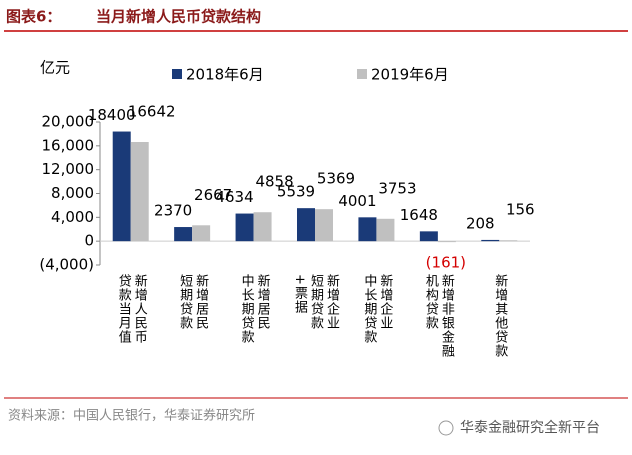  What do you see at coordinates (213, 195) in the screenshot?
I see `value-label: 2667` at bounding box center [213, 195].